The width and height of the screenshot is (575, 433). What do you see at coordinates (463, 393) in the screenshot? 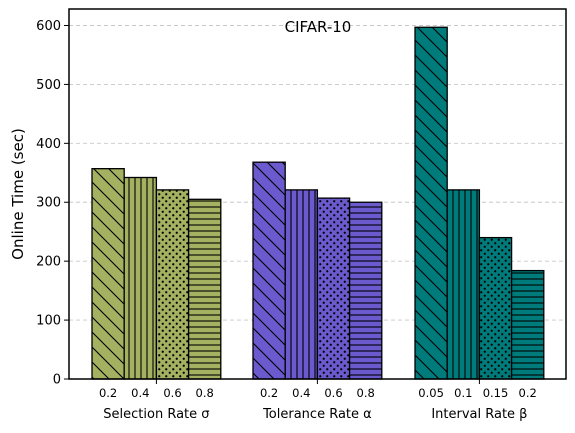
I see `x-tick-label: 0.1` at bounding box center [463, 393].